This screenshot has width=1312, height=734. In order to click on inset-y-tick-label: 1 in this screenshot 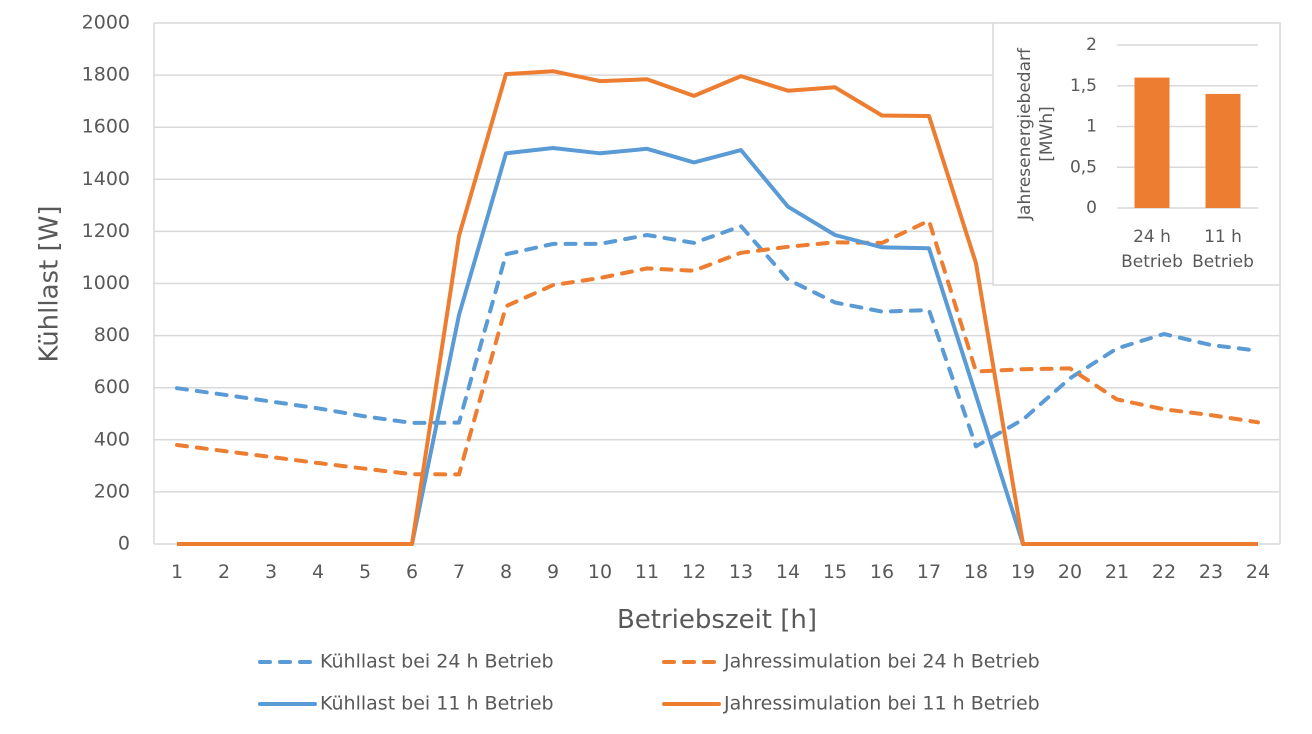, I will do `click(1091, 127)`.